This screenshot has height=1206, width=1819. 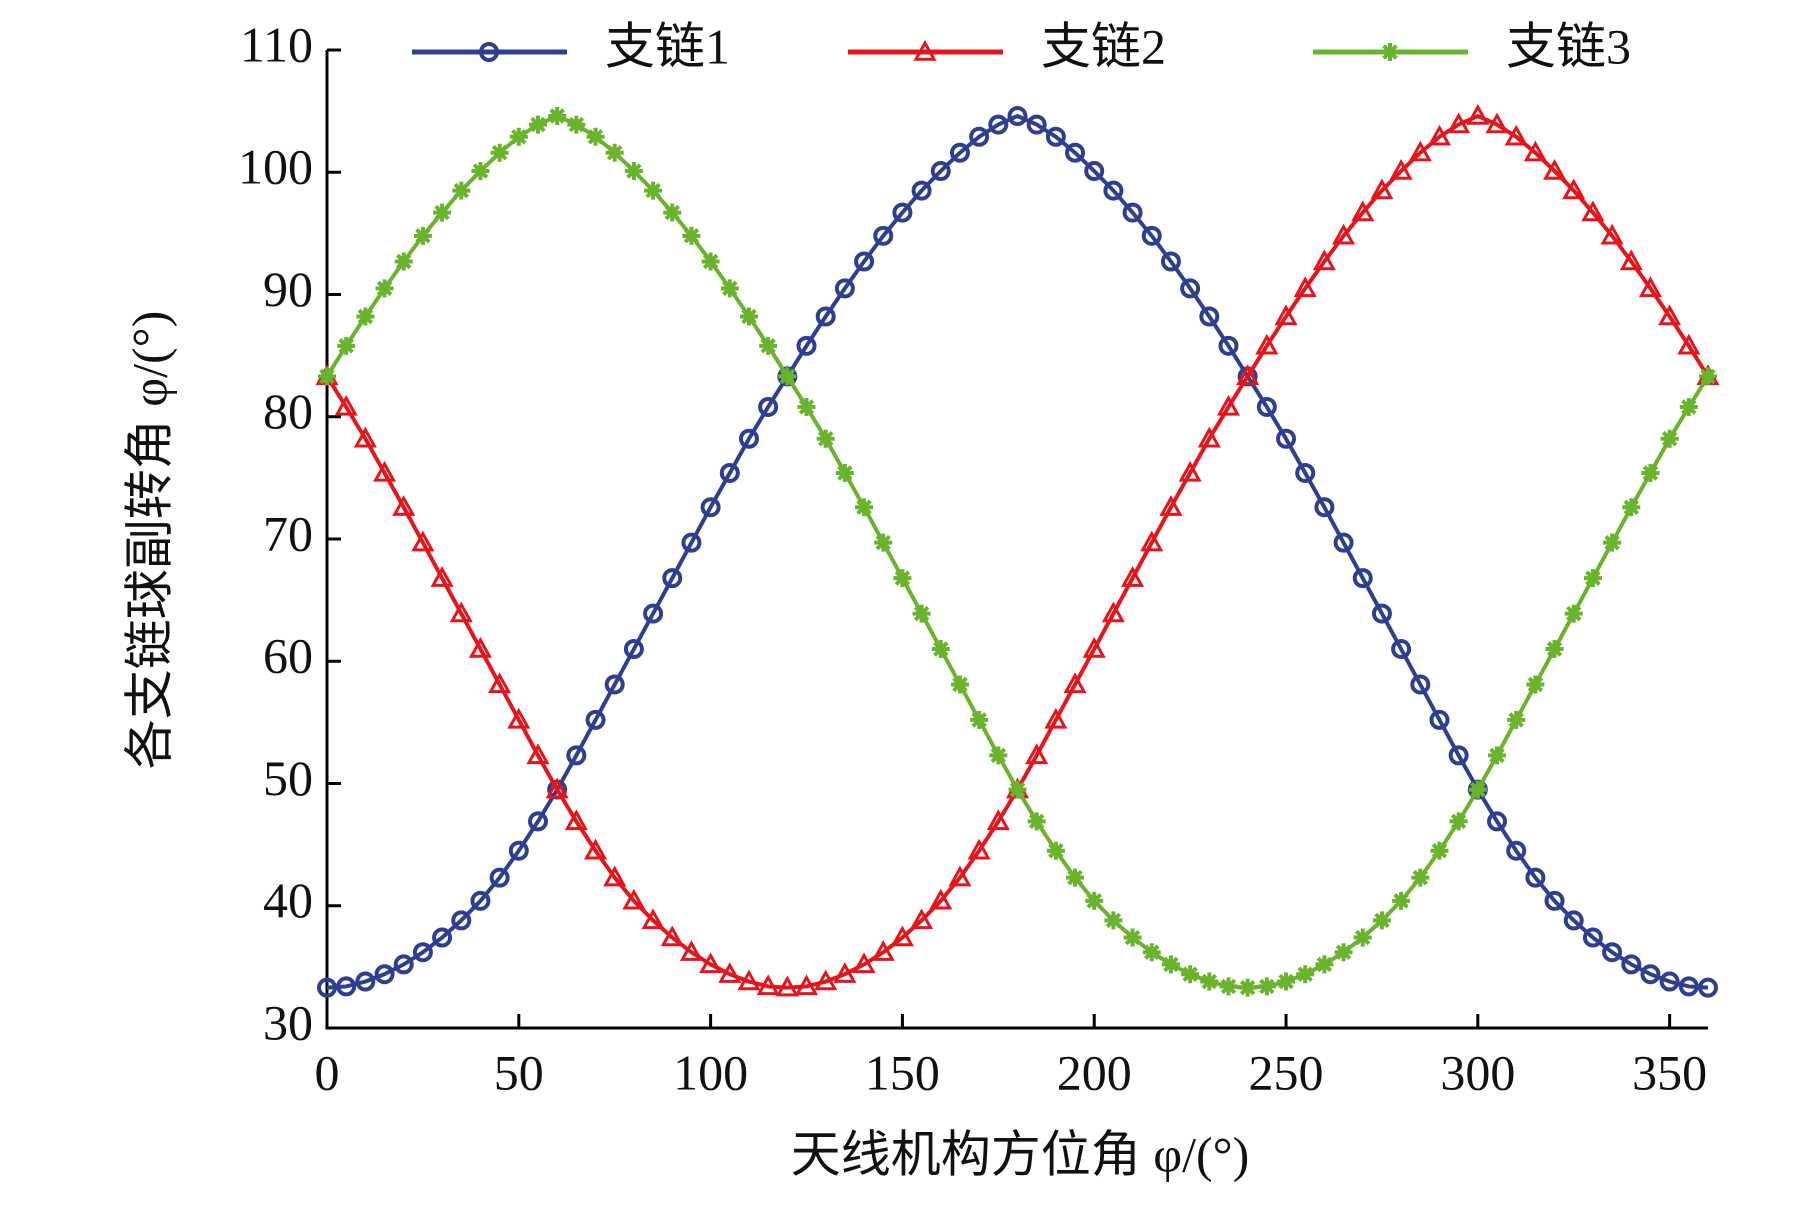 I want to click on x-axis-label: 天线机构方位角 φ/(°), so click(x=1020, y=1154).